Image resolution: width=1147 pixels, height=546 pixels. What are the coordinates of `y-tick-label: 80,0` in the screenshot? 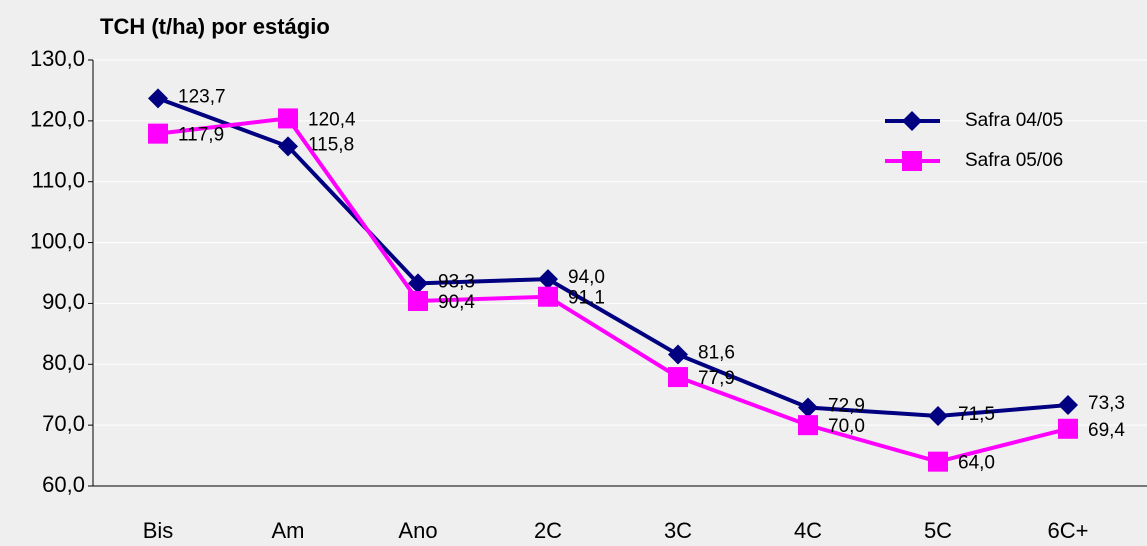 It's located at (63, 362).